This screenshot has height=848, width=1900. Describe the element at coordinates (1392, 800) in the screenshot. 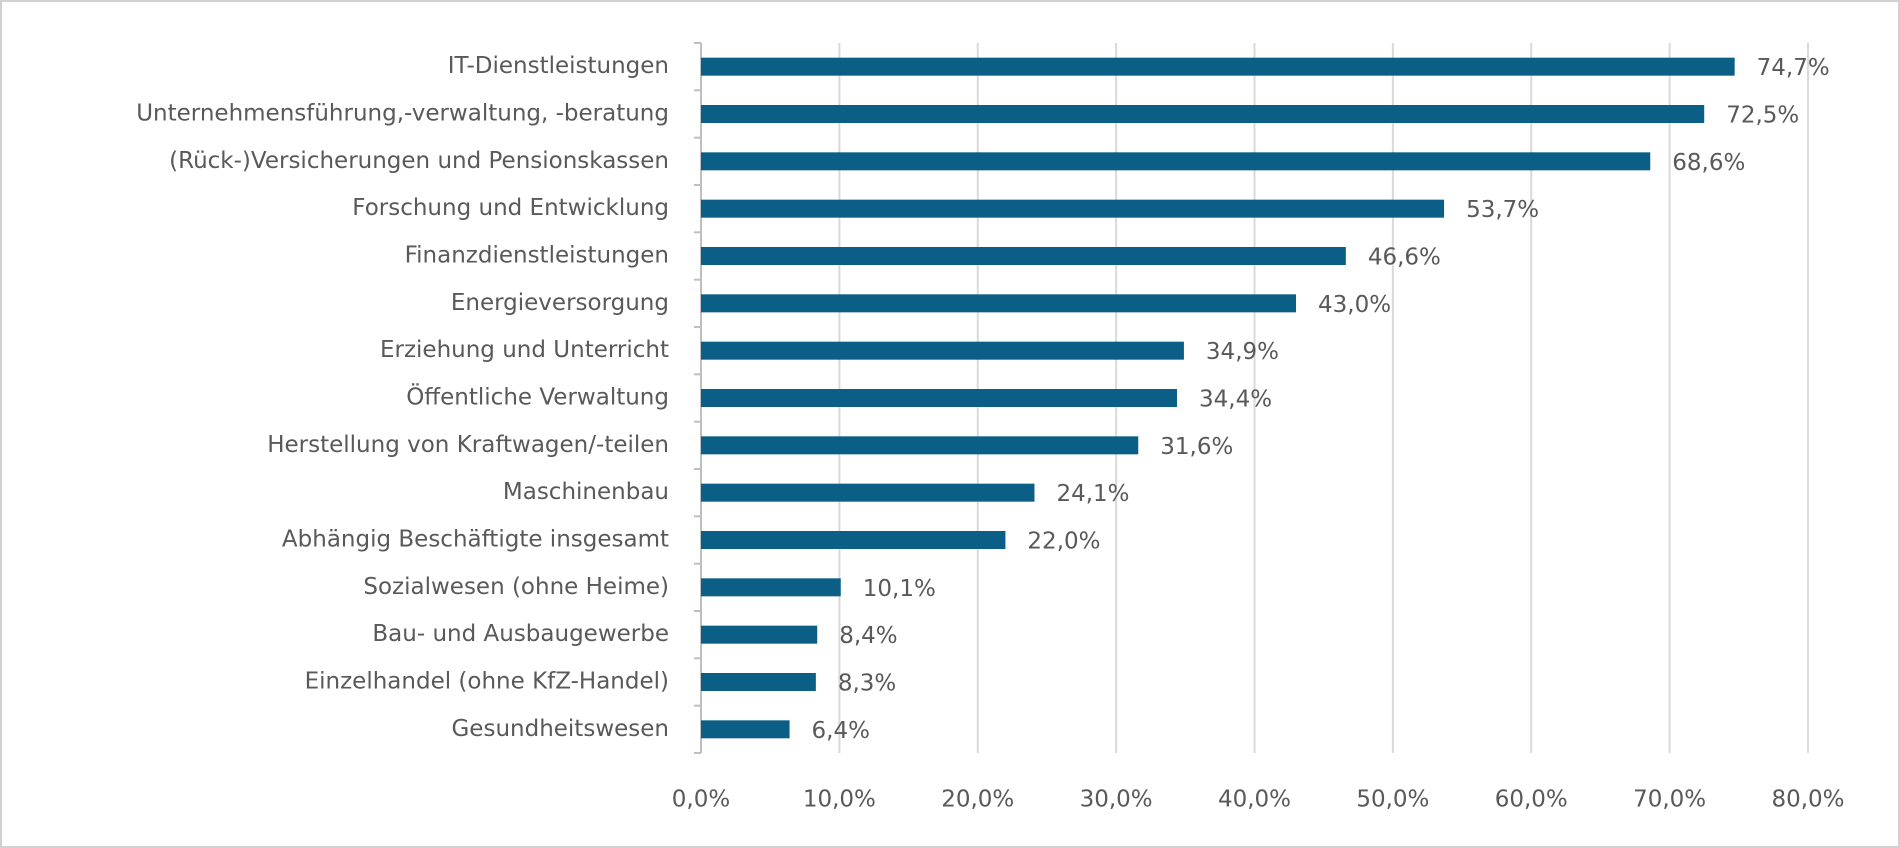

I see `x-tick-label: 50,0%` at that location.